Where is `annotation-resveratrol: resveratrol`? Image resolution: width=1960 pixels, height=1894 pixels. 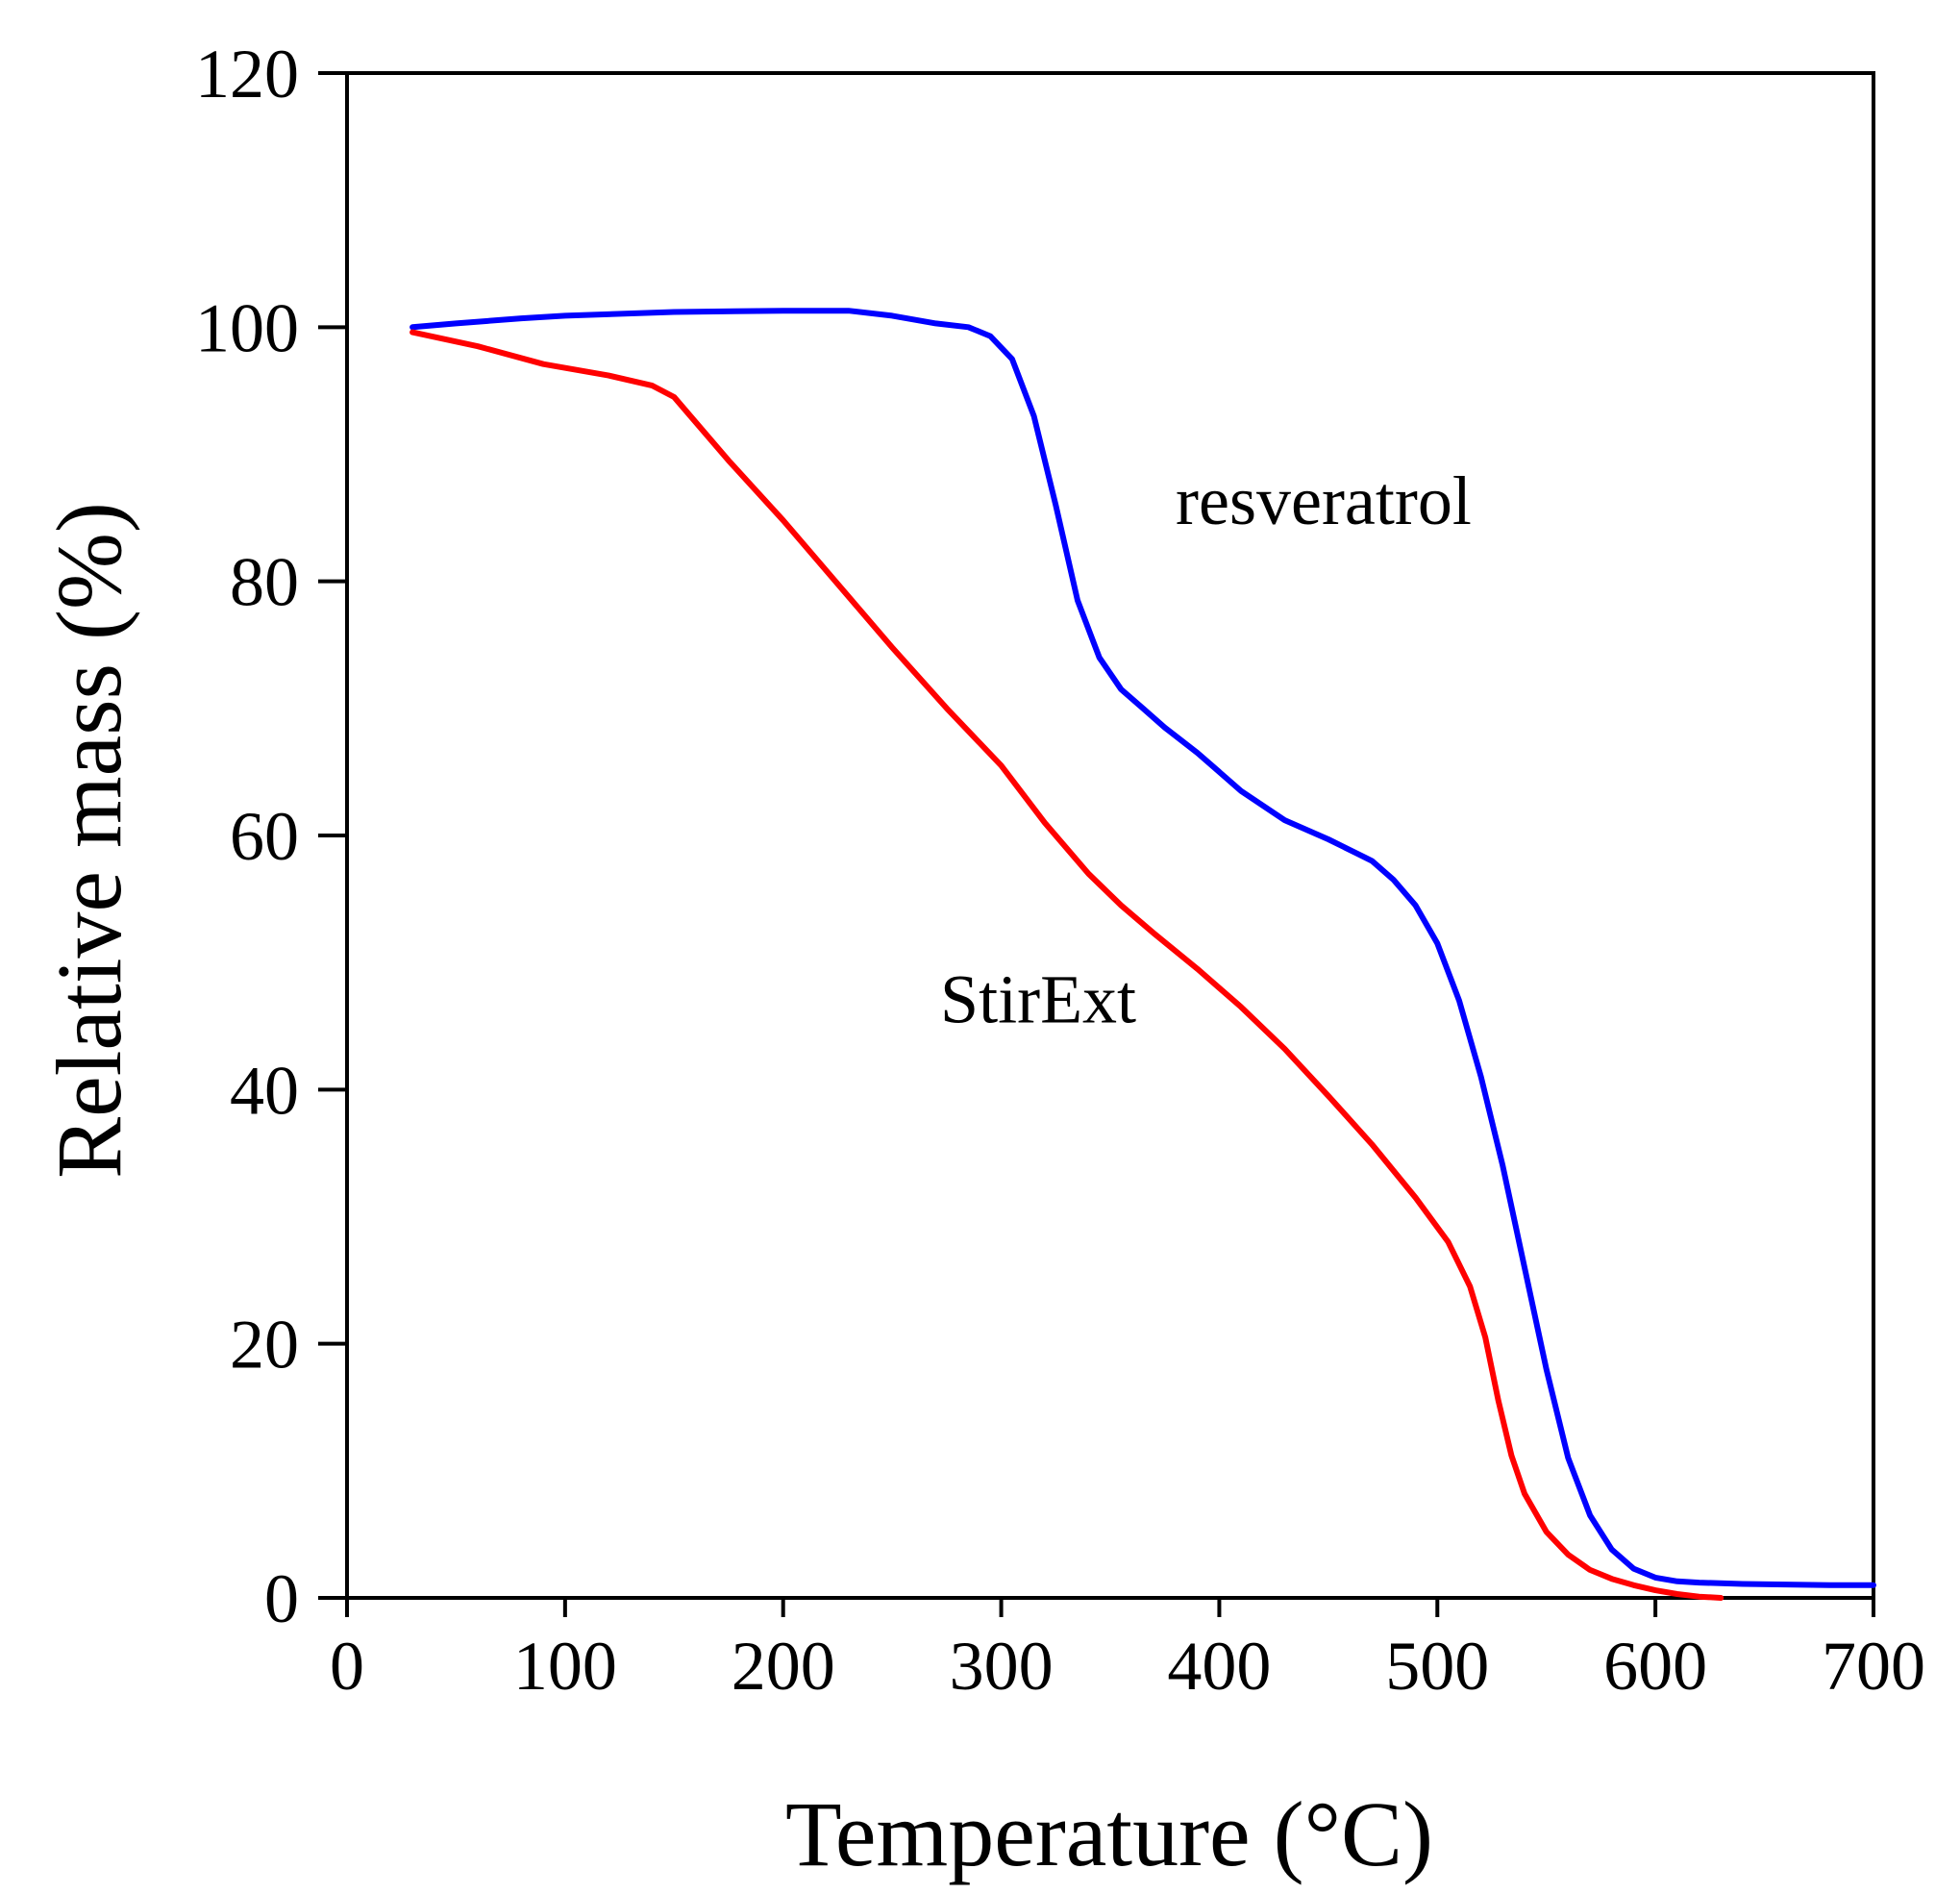
annotation-resveratrol: resveratrol is located at coordinates (1324, 501).